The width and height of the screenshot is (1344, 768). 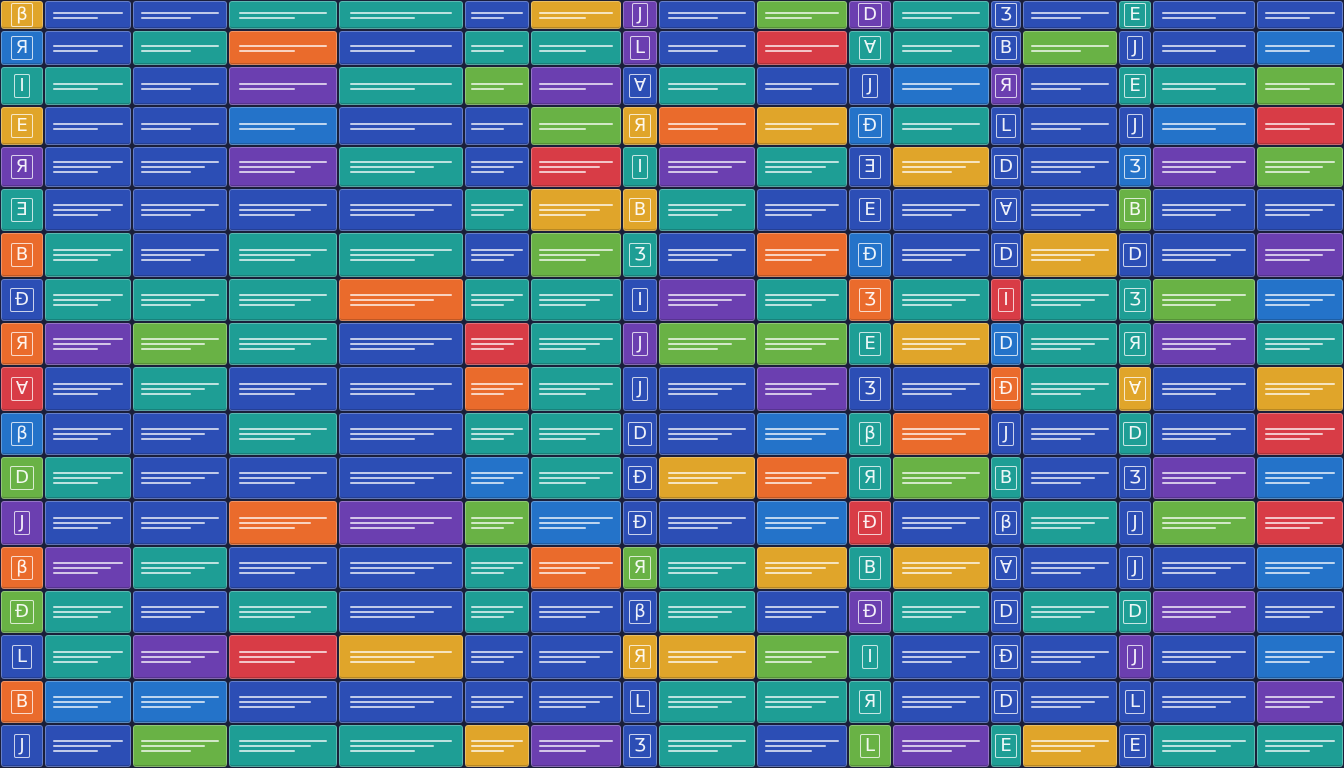 What do you see at coordinates (640, 523) in the screenshot?
I see `mosaic-tile: Ð` at bounding box center [640, 523].